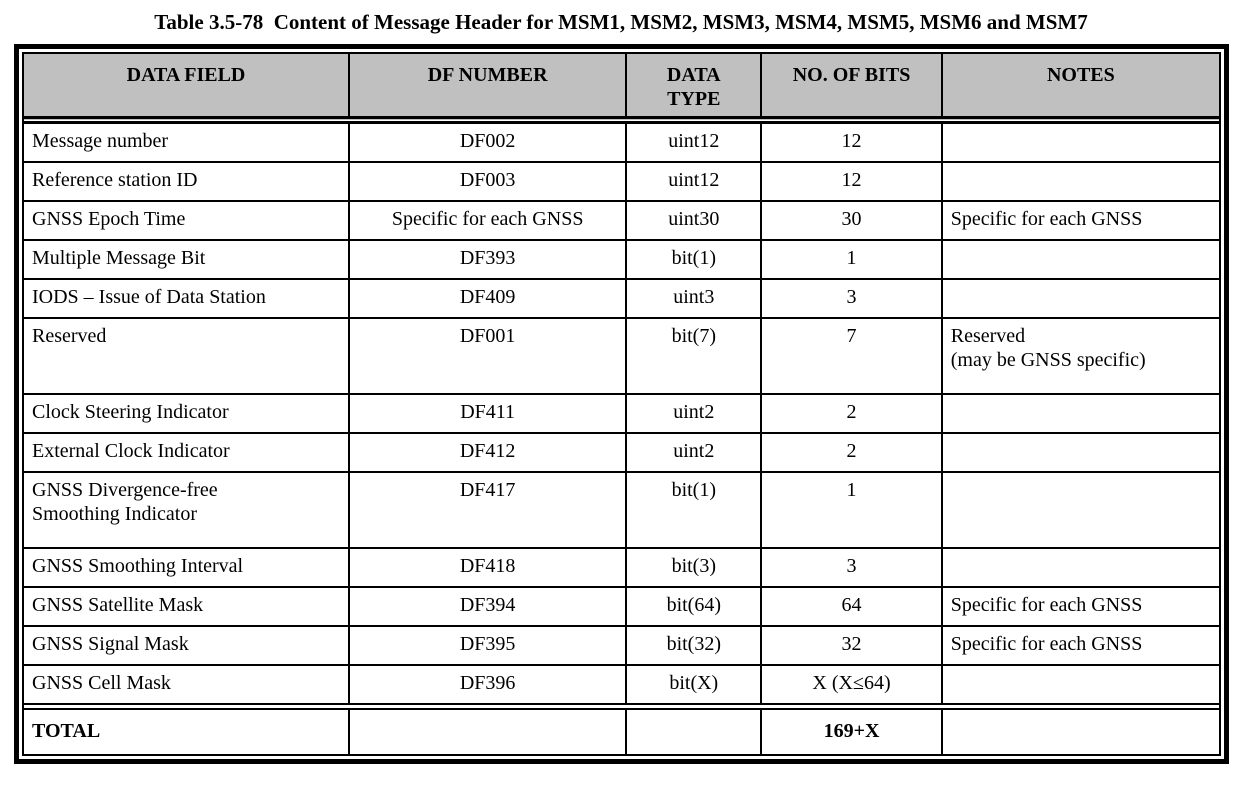 The width and height of the screenshot is (1242, 787). I want to click on cell-data-field: External Clock Indicator, so click(187, 452).